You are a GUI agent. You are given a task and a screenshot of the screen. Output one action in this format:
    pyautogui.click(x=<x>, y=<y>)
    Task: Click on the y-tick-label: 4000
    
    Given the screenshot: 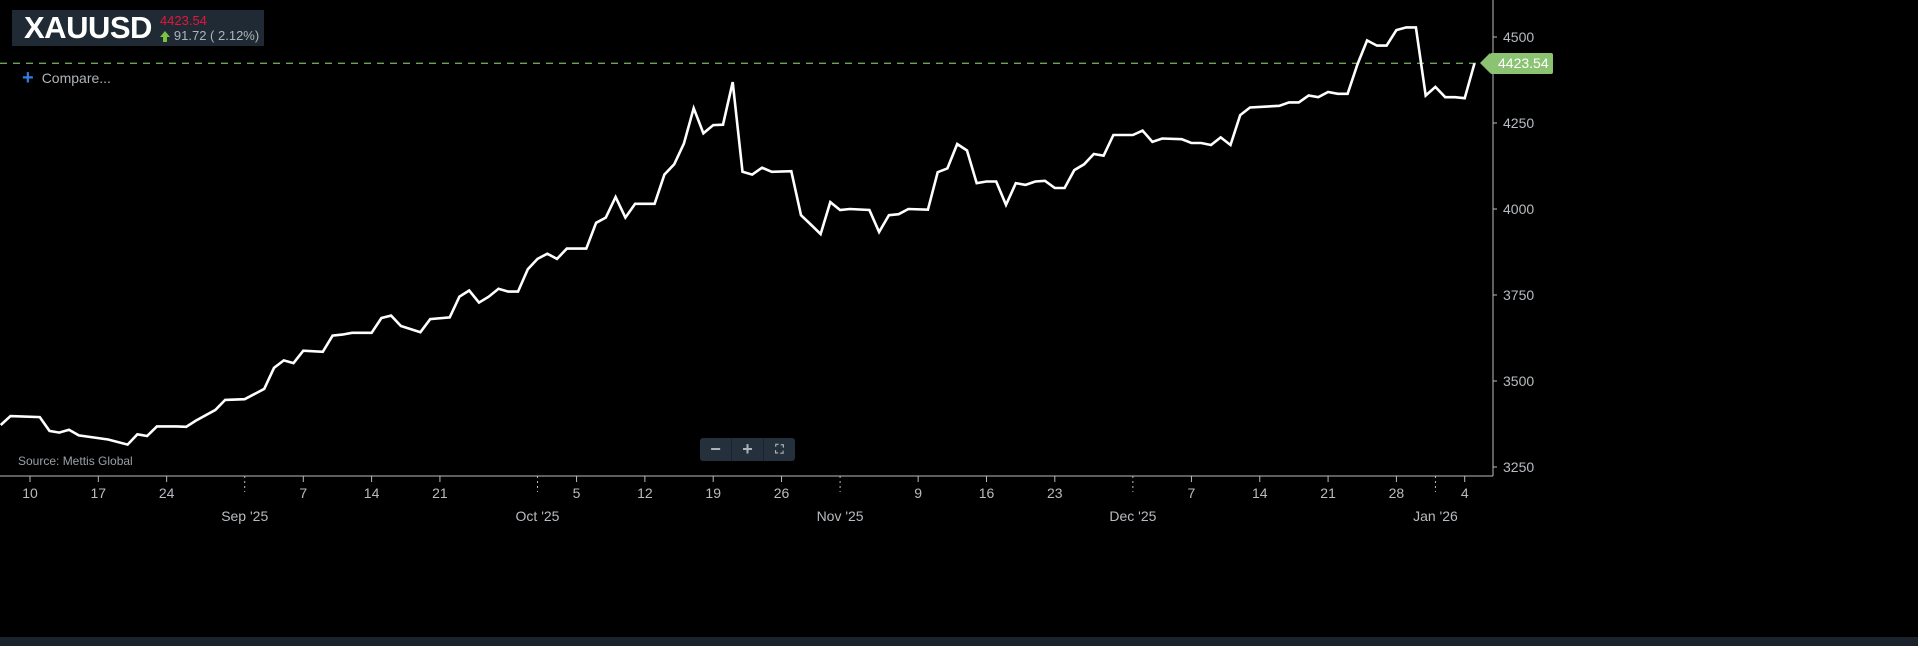 What is the action you would take?
    pyautogui.click(x=1518, y=209)
    